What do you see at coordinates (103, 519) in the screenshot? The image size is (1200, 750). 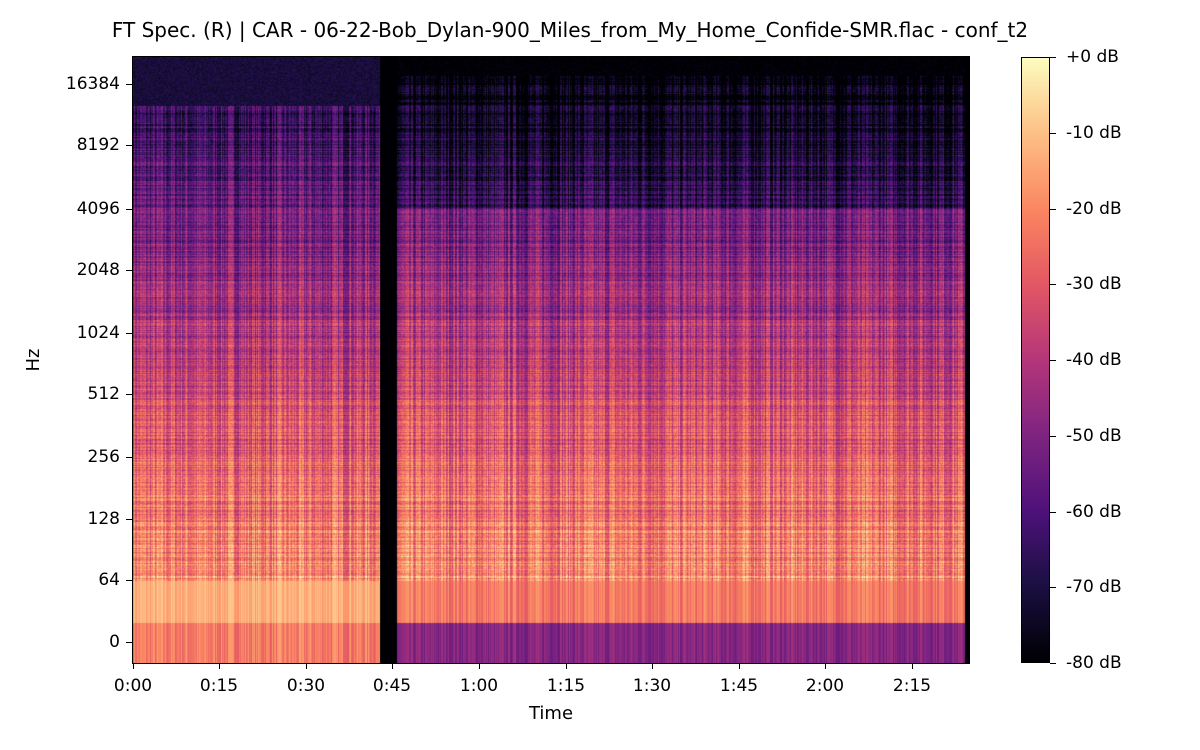 I see `y-tick-label: 128` at bounding box center [103, 519].